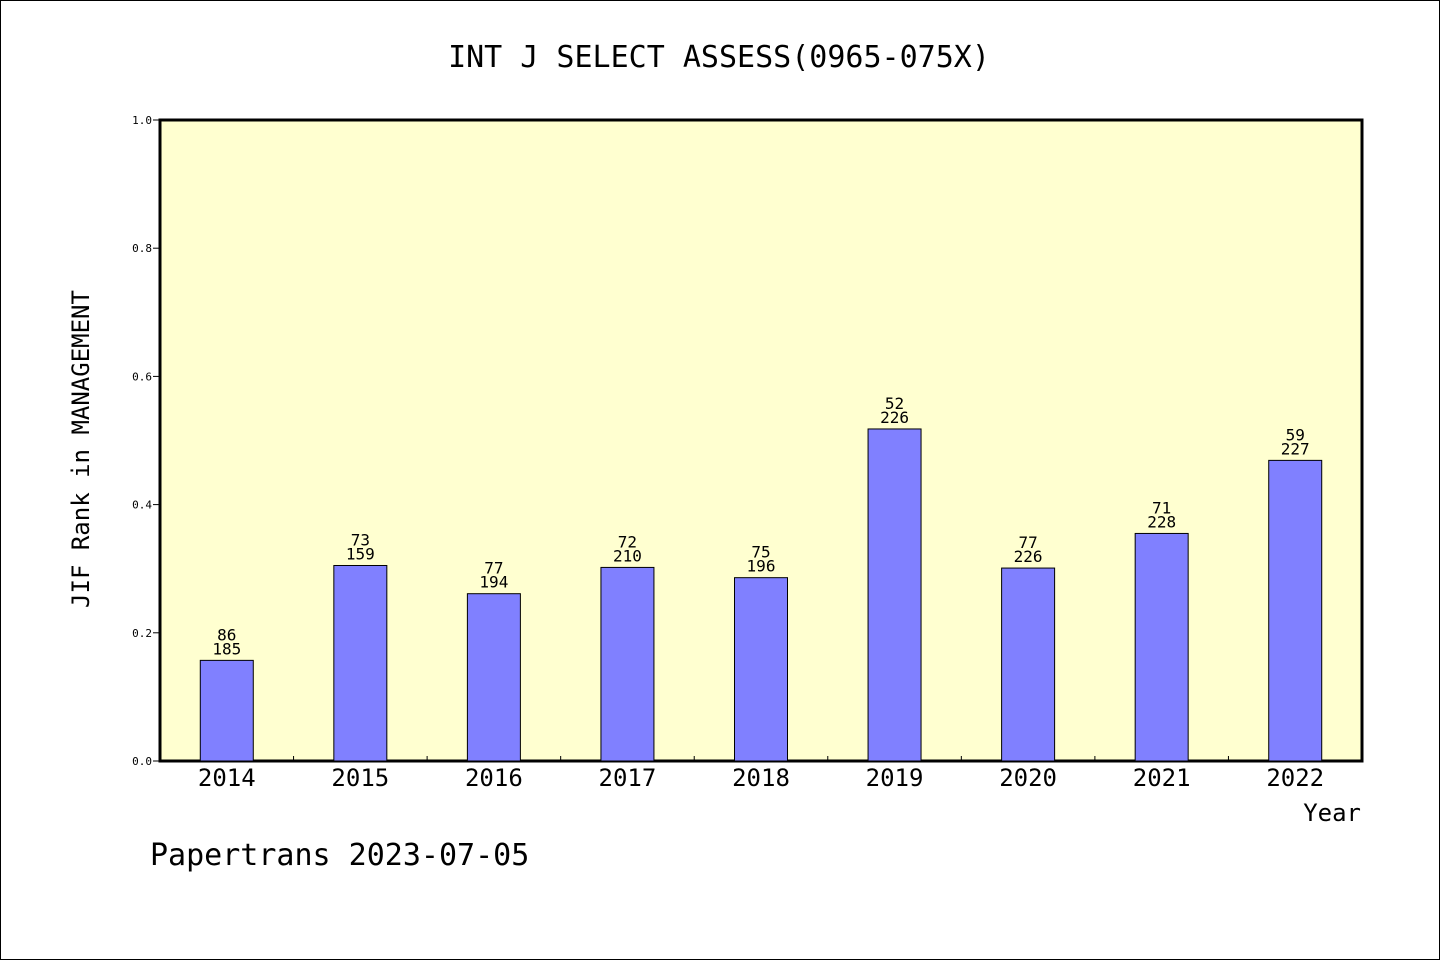  Describe the element at coordinates (1161, 507) in the screenshot. I see `bar-rank-label: 71` at that location.